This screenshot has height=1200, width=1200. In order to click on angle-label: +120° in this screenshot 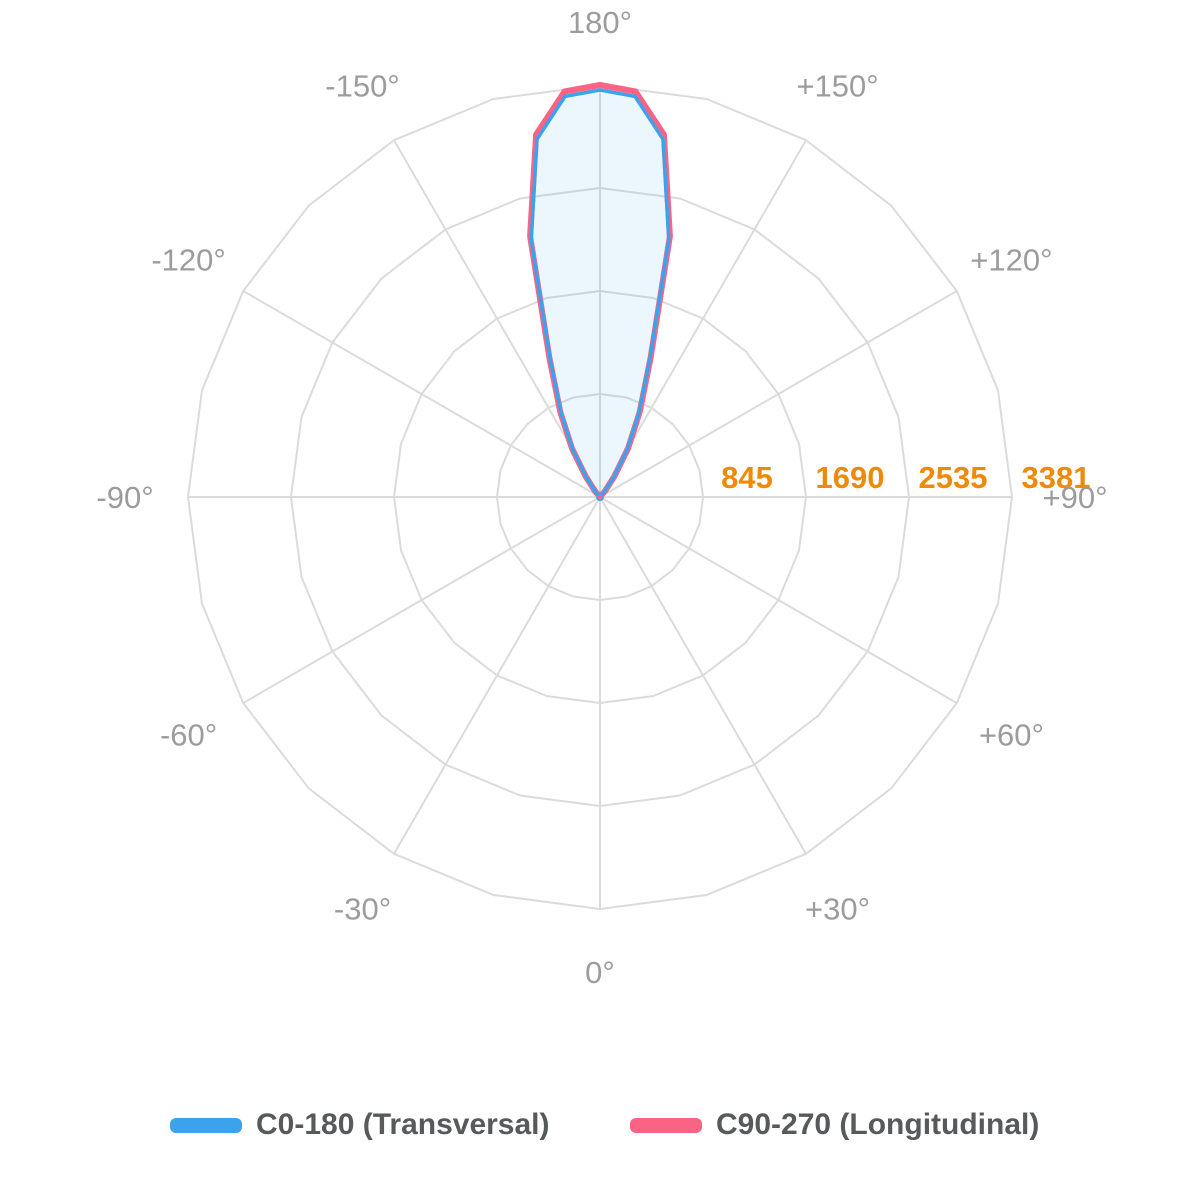, I will do `click(1011, 260)`.